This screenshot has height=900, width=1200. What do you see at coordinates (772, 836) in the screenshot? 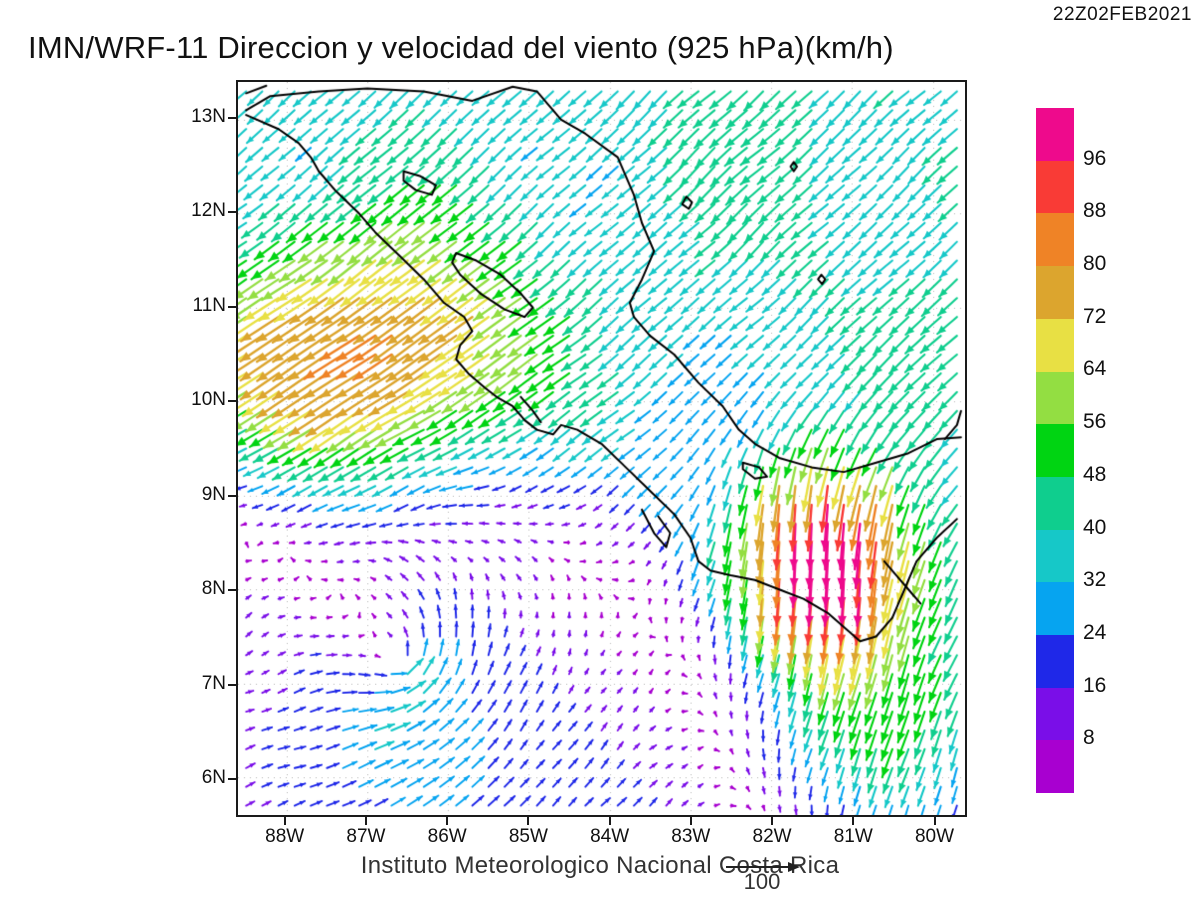
I see `x-axis-tick-label: 82W` at bounding box center [772, 836].